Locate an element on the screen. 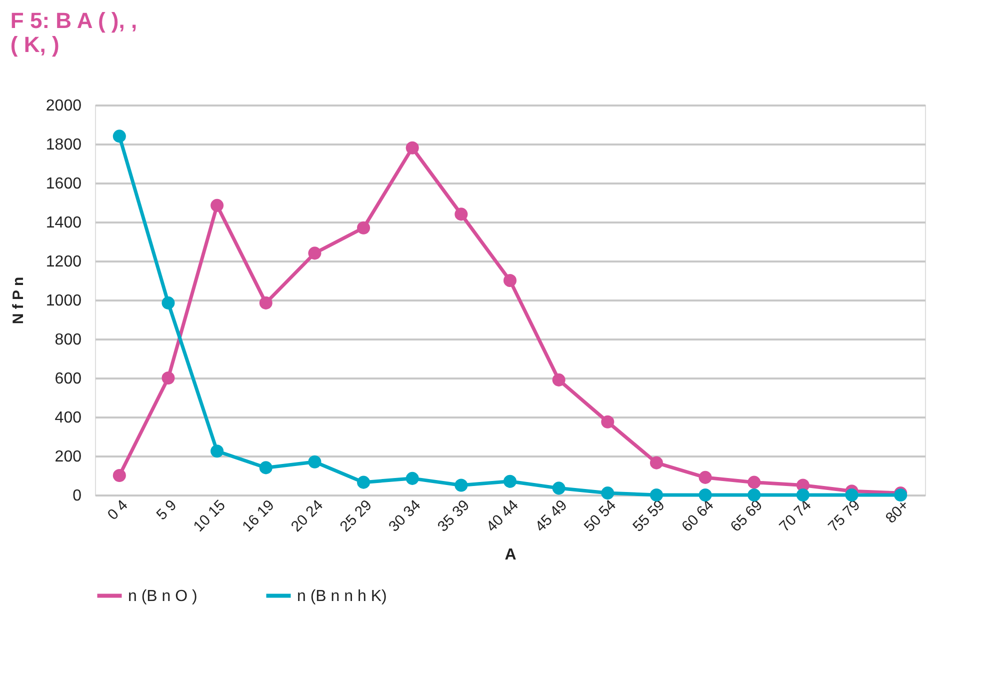 This screenshot has width=999, height=689. x-tick-label: 50 54 is located at coordinates (600, 516).